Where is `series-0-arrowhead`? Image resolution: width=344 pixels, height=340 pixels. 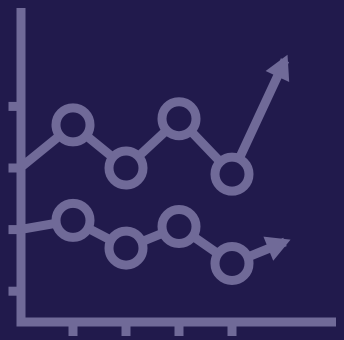
series-0-arrowhead is located at coordinates (277, 68).